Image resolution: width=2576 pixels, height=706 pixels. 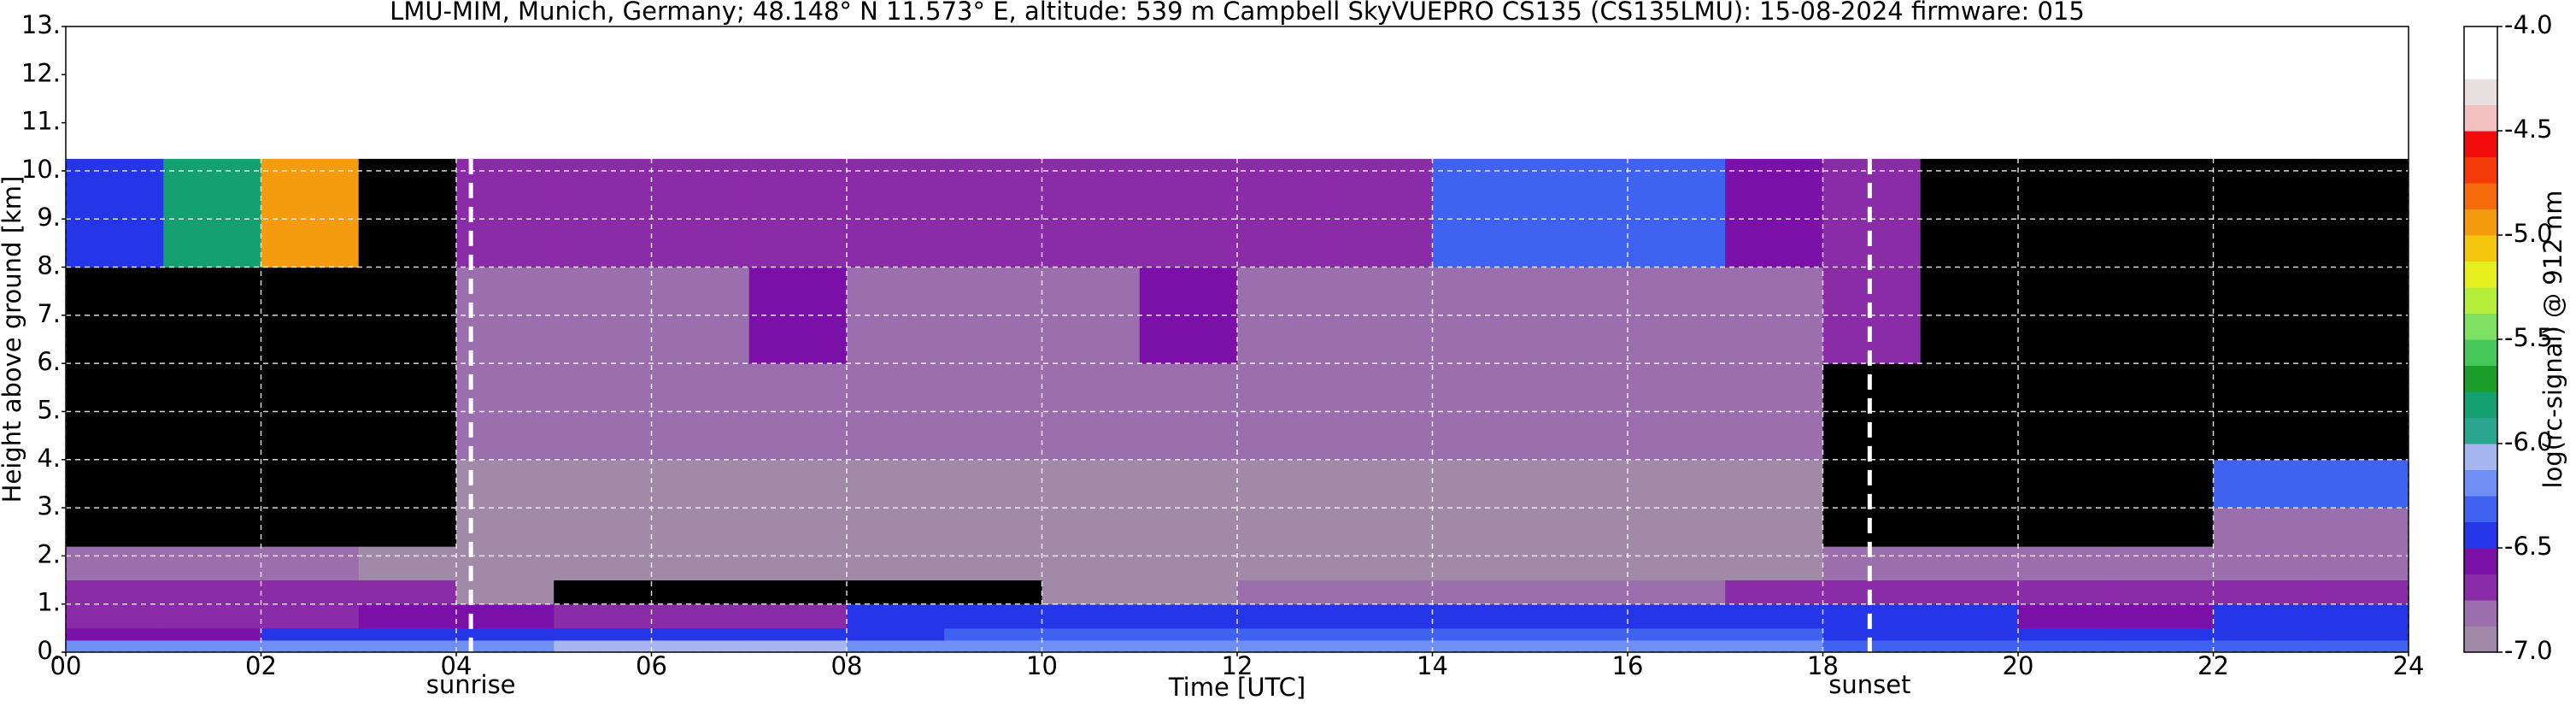 What do you see at coordinates (49, 602) in the screenshot?
I see `y-tick-label: 1.` at bounding box center [49, 602].